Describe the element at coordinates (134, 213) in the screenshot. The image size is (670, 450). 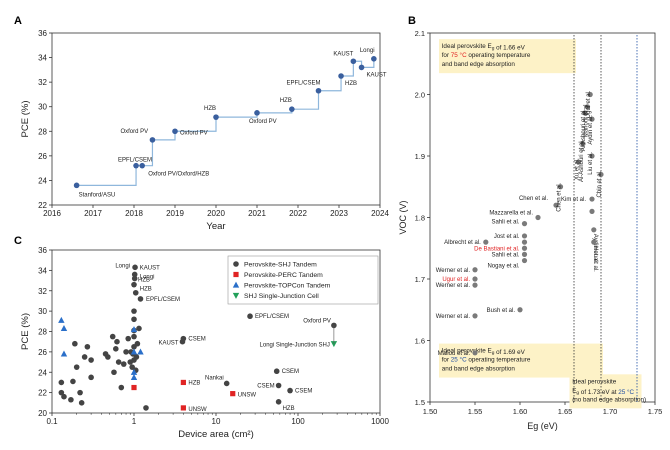
I see `panel-a-x-tick-label: 2018` at that location.